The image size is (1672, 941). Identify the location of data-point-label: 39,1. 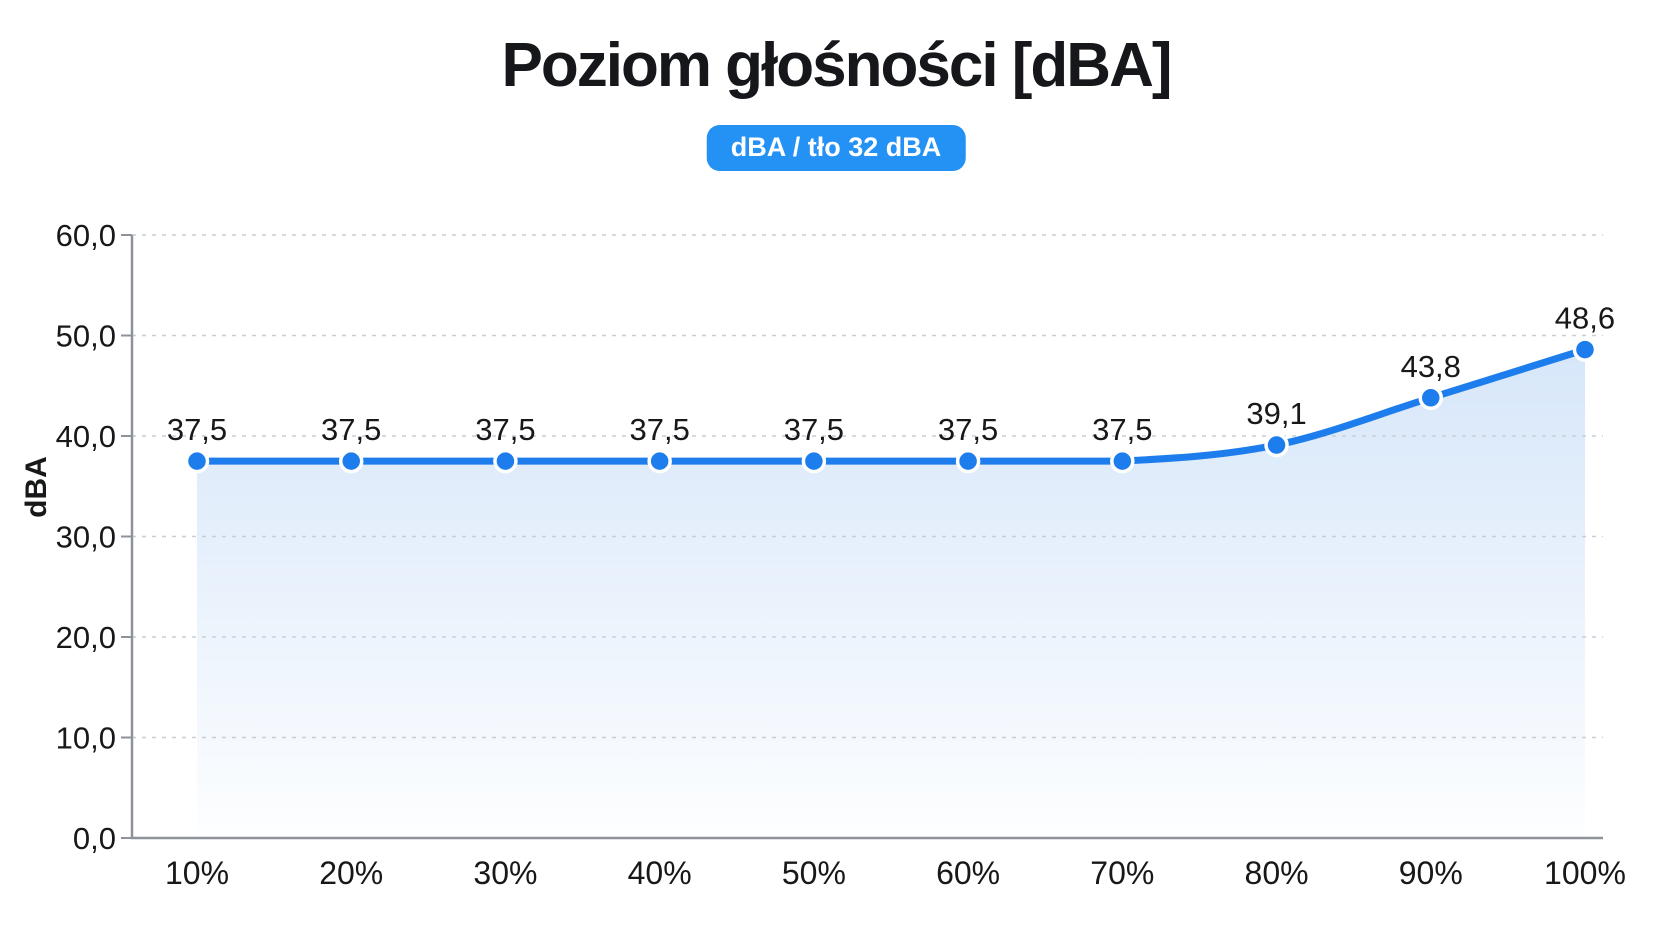
(1276, 413).